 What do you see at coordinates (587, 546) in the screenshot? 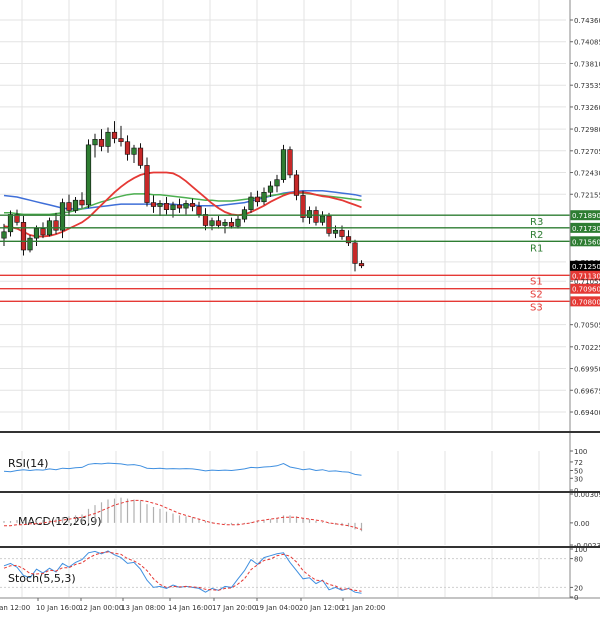
I see `macd-tick-label: -0.002372` at bounding box center [587, 546].